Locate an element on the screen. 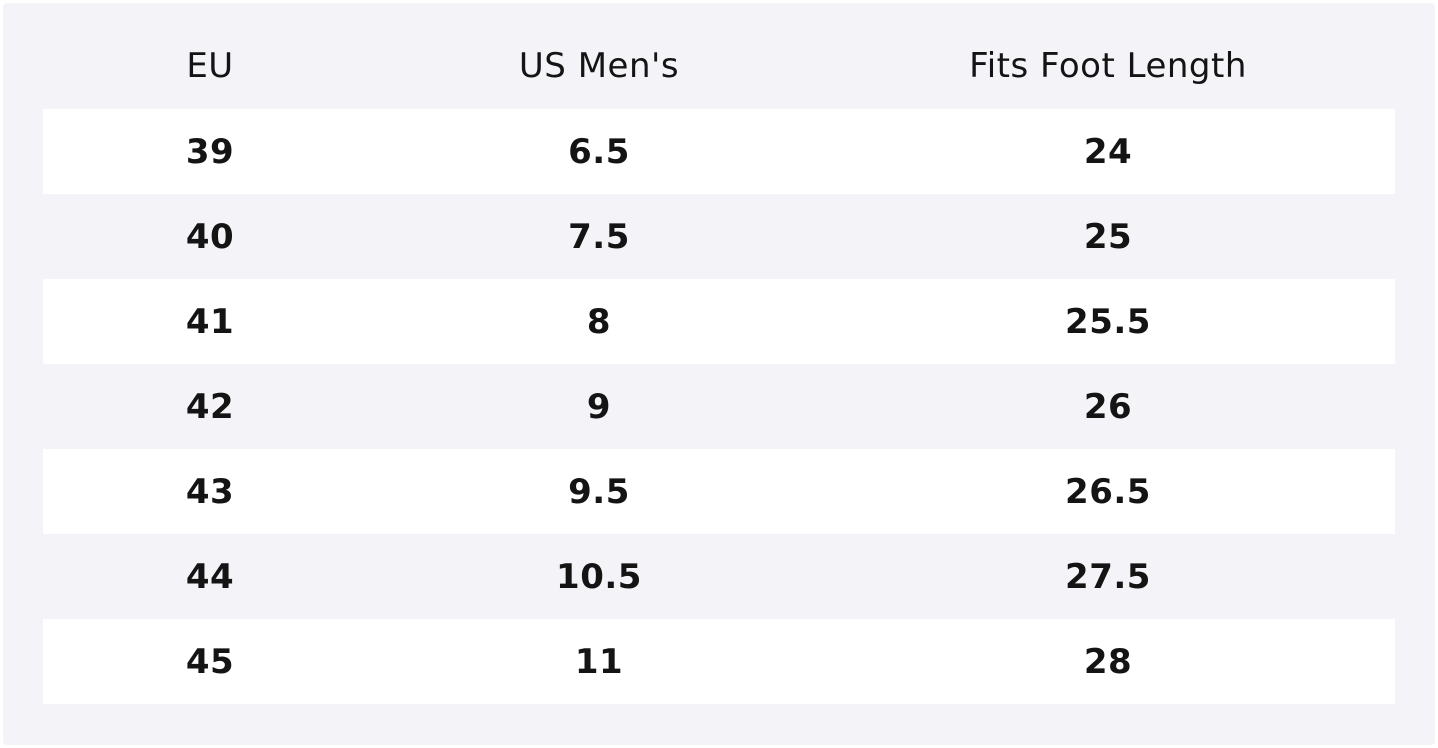 The width and height of the screenshot is (1438, 748). cell-us-mens: 9 is located at coordinates (599, 406).